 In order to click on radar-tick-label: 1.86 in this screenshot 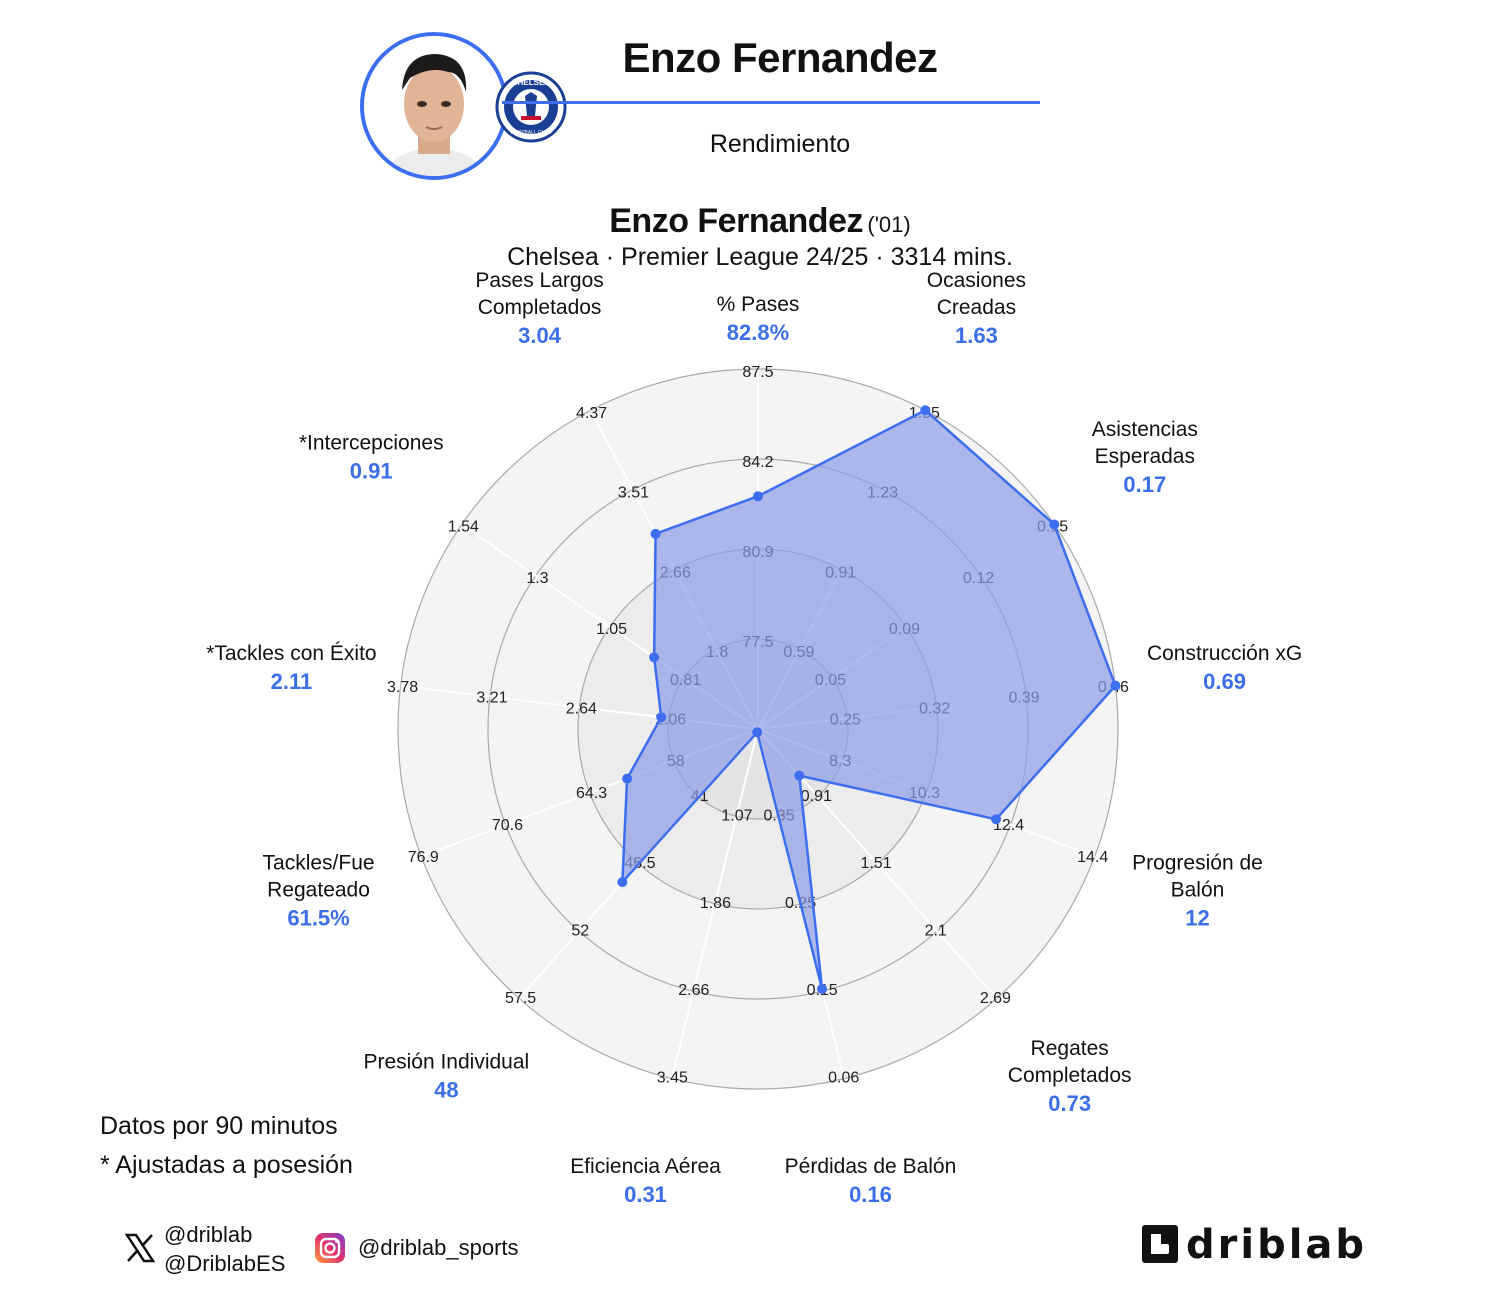, I will do `click(715, 903)`.